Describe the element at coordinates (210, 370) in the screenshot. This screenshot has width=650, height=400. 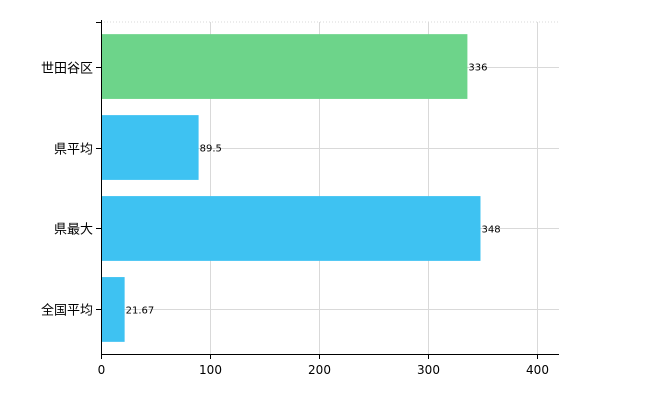
I see `x-tick-label-1: 100` at that location.